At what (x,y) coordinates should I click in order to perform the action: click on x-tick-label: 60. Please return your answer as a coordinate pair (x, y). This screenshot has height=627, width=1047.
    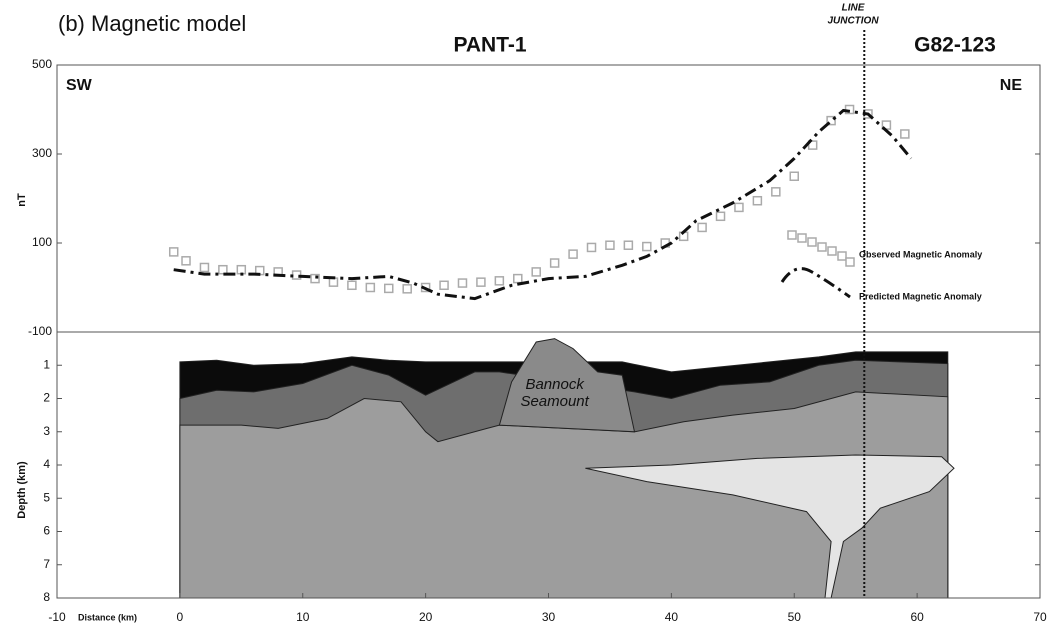
    Looking at the image, I should click on (917, 617).